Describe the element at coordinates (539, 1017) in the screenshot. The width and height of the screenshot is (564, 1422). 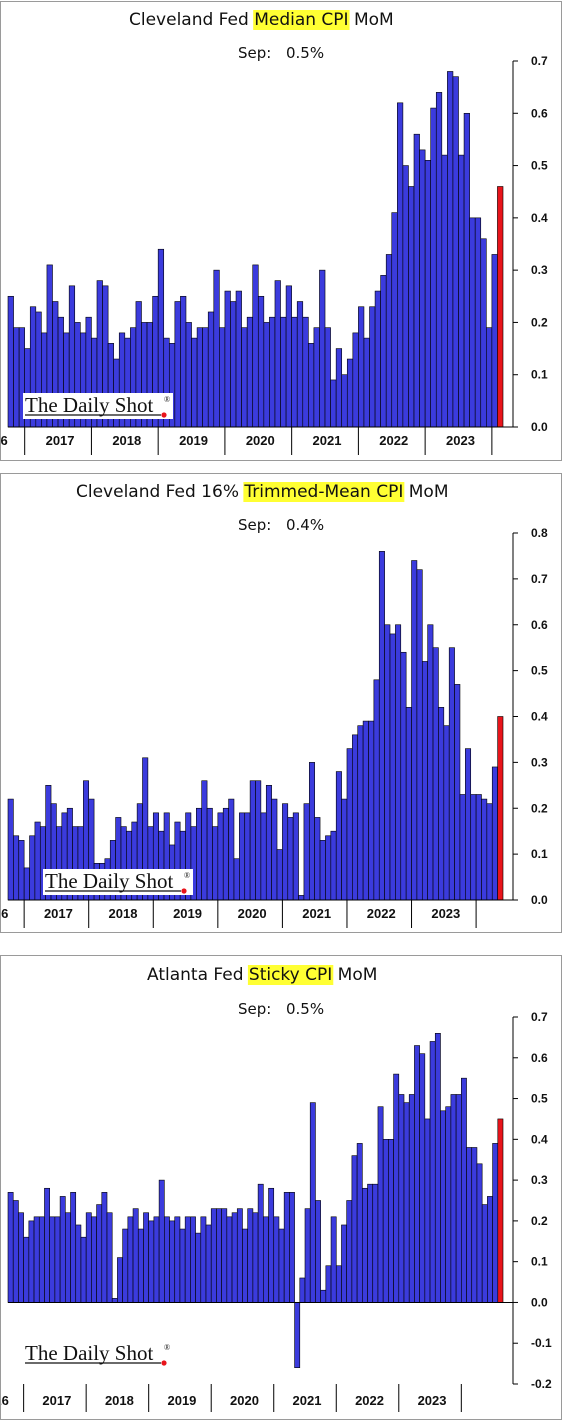
I see `y-tick-label: 0.7` at that location.